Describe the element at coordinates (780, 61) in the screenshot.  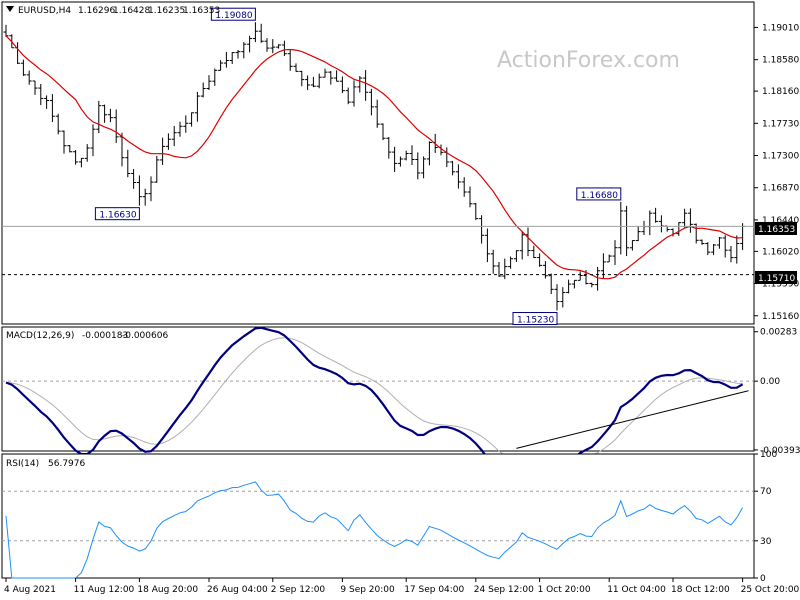
I see `price-tick-label: 1.18580` at that location.